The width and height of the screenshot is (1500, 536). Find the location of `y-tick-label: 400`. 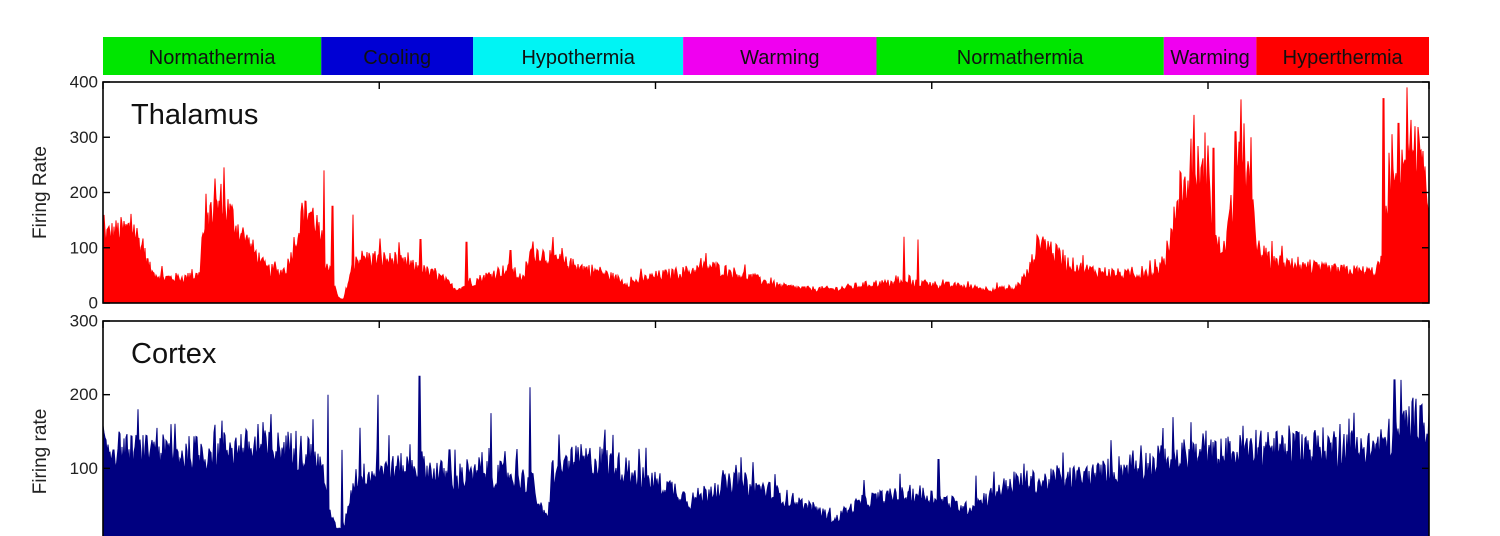

y-tick-label: 400 is located at coordinates (84, 82).